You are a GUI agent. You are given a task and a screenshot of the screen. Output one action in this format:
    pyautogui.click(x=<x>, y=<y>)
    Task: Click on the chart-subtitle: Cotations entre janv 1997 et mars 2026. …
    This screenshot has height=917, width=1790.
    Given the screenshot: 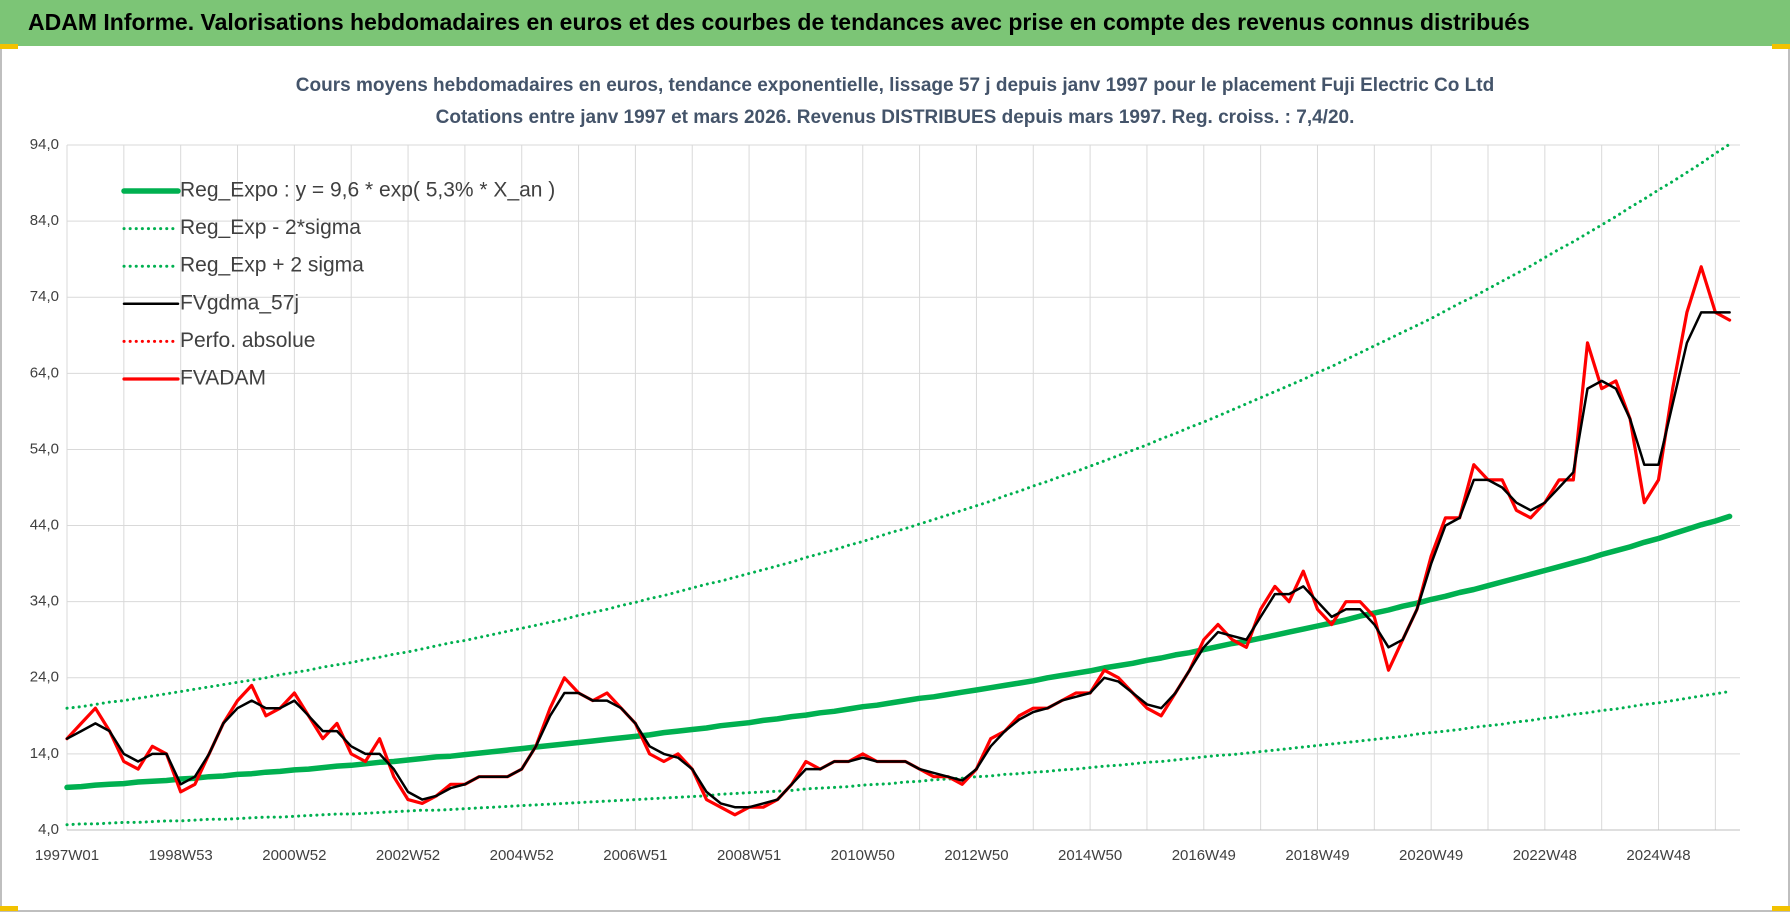 What is the action you would take?
    pyautogui.click(x=895, y=117)
    